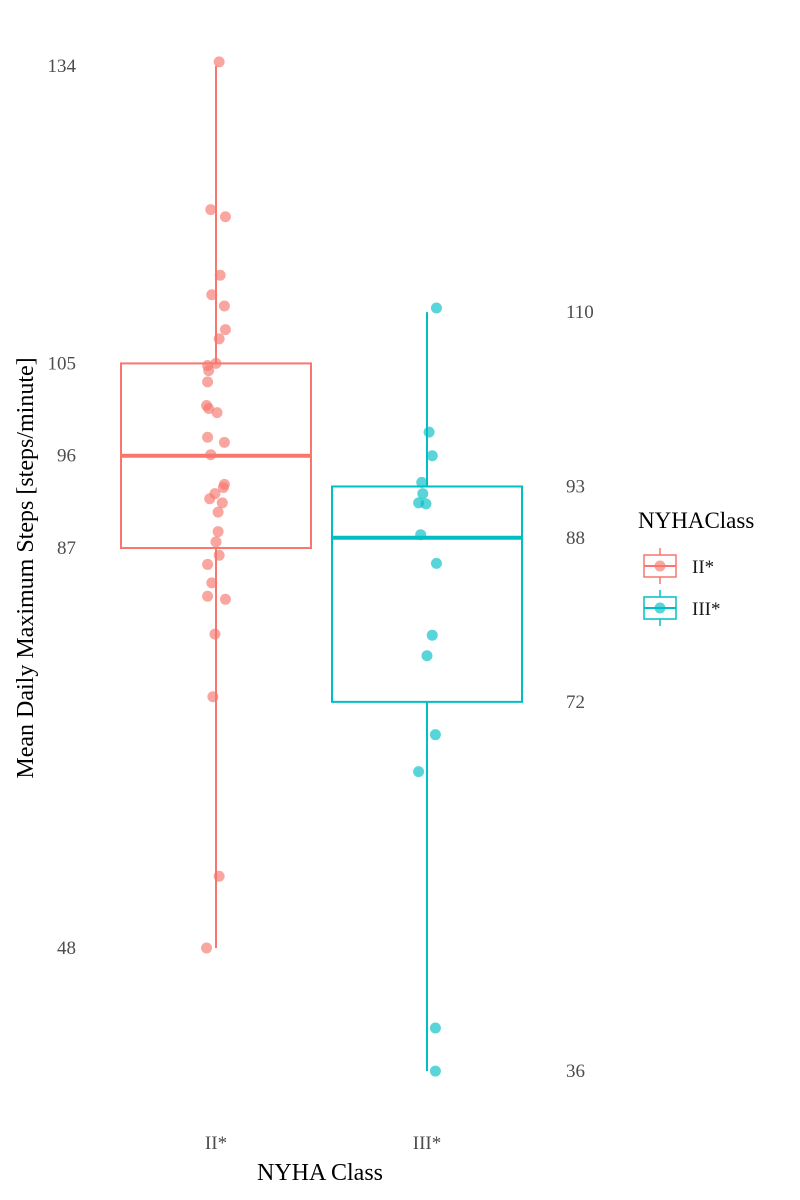 The height and width of the screenshot is (1200, 800). I want to click on group-iii-value-labels: 36 72 88 93 110, so click(580, 692).